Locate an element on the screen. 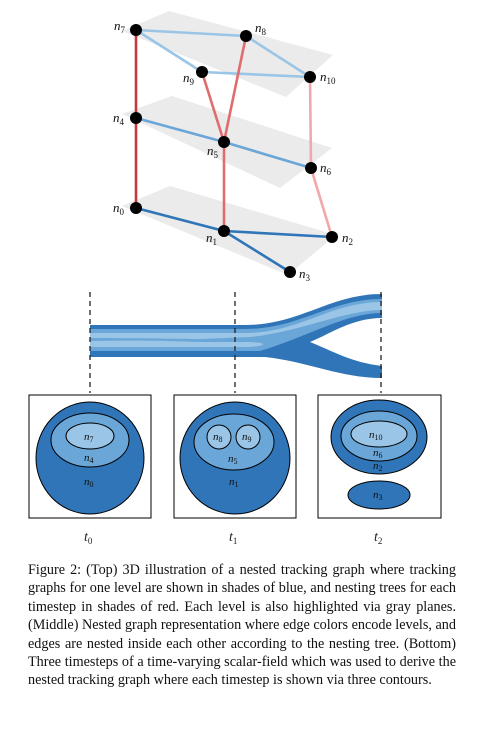 This screenshot has width=477, height=730. contour-label-n4: n4 is located at coordinates (89, 458).